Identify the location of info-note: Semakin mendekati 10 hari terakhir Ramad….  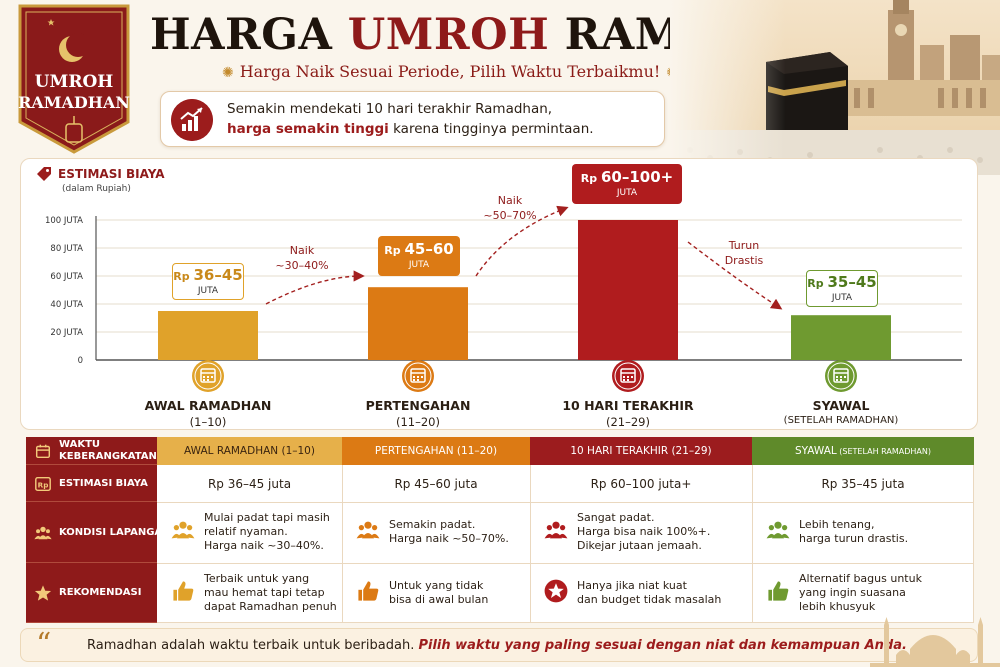
(412, 119).